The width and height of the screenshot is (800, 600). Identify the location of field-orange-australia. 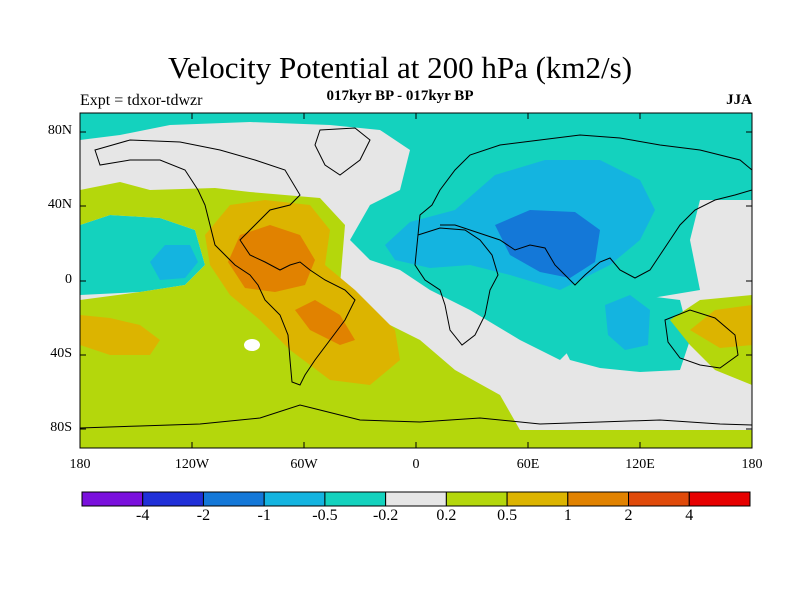
(721, 326).